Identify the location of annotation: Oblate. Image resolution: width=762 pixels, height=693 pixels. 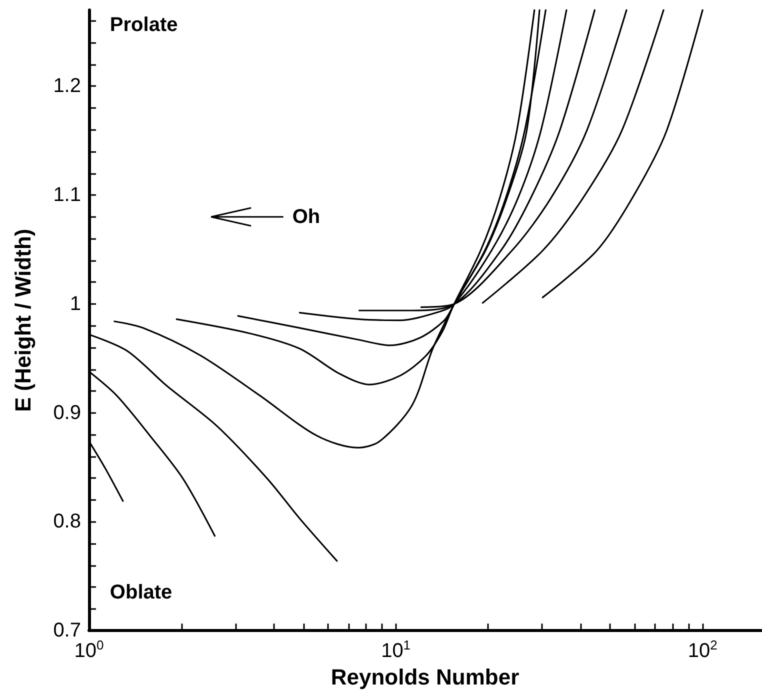
(141, 592).